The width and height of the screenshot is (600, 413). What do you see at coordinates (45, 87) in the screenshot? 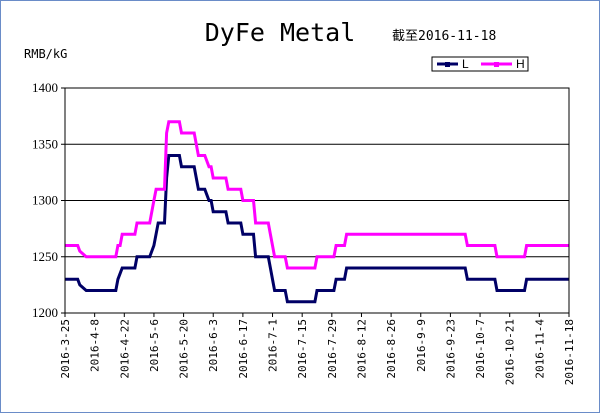
I see `y-tick-label-1400: 1400` at bounding box center [45, 87].